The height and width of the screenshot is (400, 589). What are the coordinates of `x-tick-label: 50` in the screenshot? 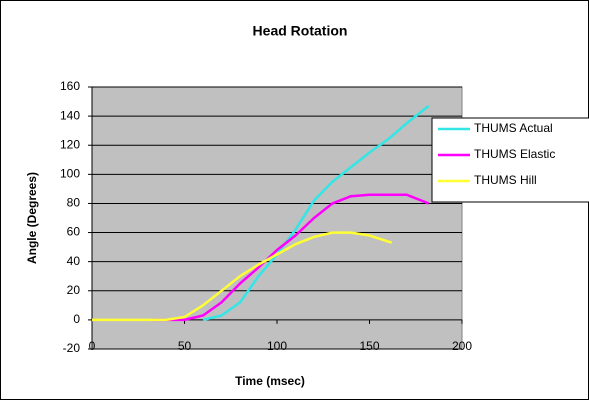 It's located at (185, 346).